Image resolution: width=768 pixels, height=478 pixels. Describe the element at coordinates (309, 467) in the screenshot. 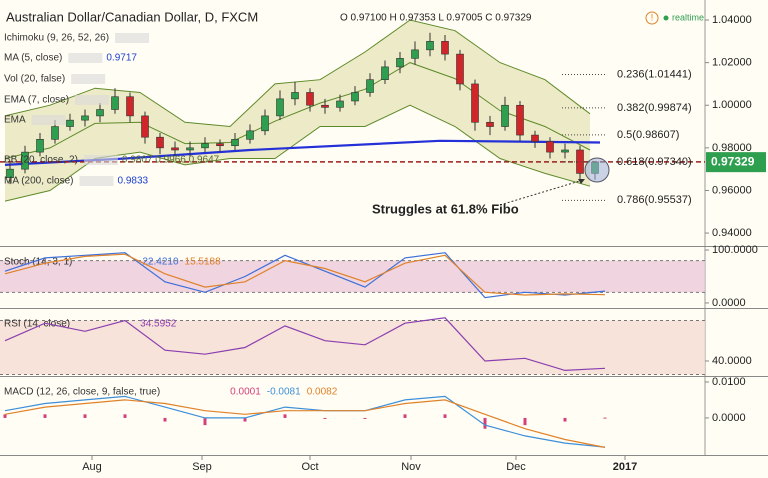

I see `x-tick-label: Oct` at that location.